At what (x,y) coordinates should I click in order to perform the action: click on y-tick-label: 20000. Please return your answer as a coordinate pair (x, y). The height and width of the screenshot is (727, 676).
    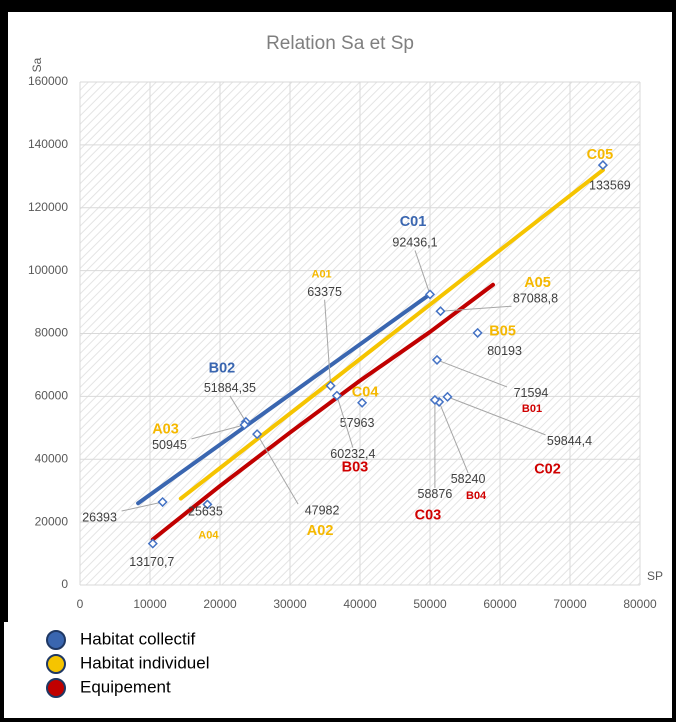
    Looking at the image, I should click on (52, 521).